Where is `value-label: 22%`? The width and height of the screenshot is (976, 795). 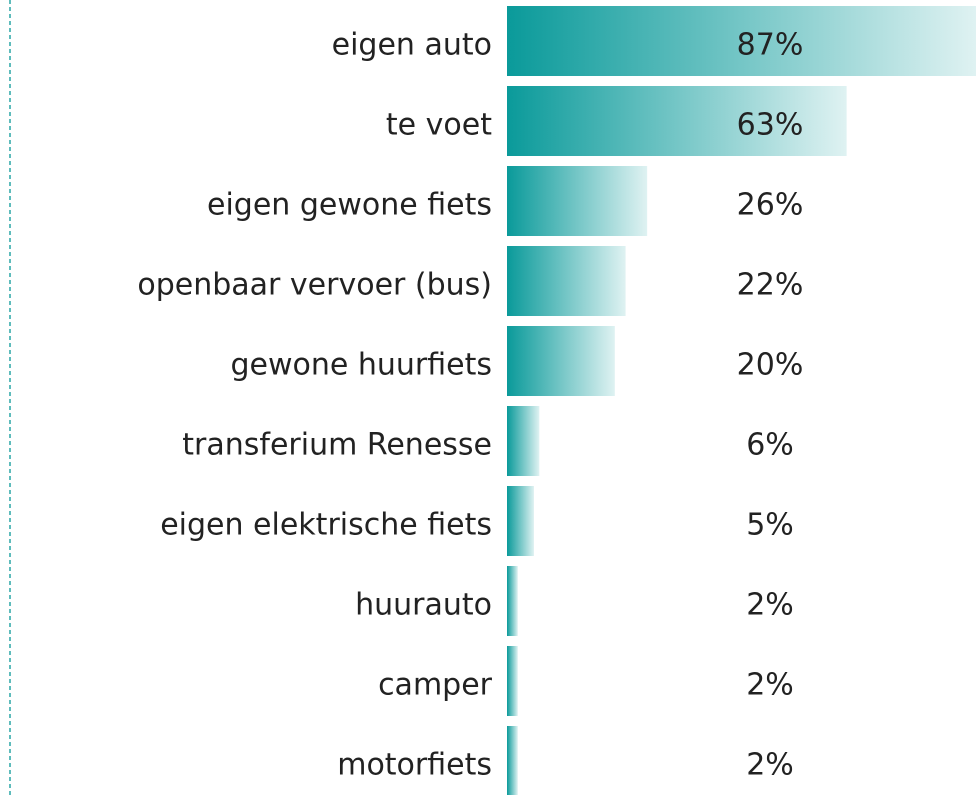
value-label: 22% is located at coordinates (770, 285).